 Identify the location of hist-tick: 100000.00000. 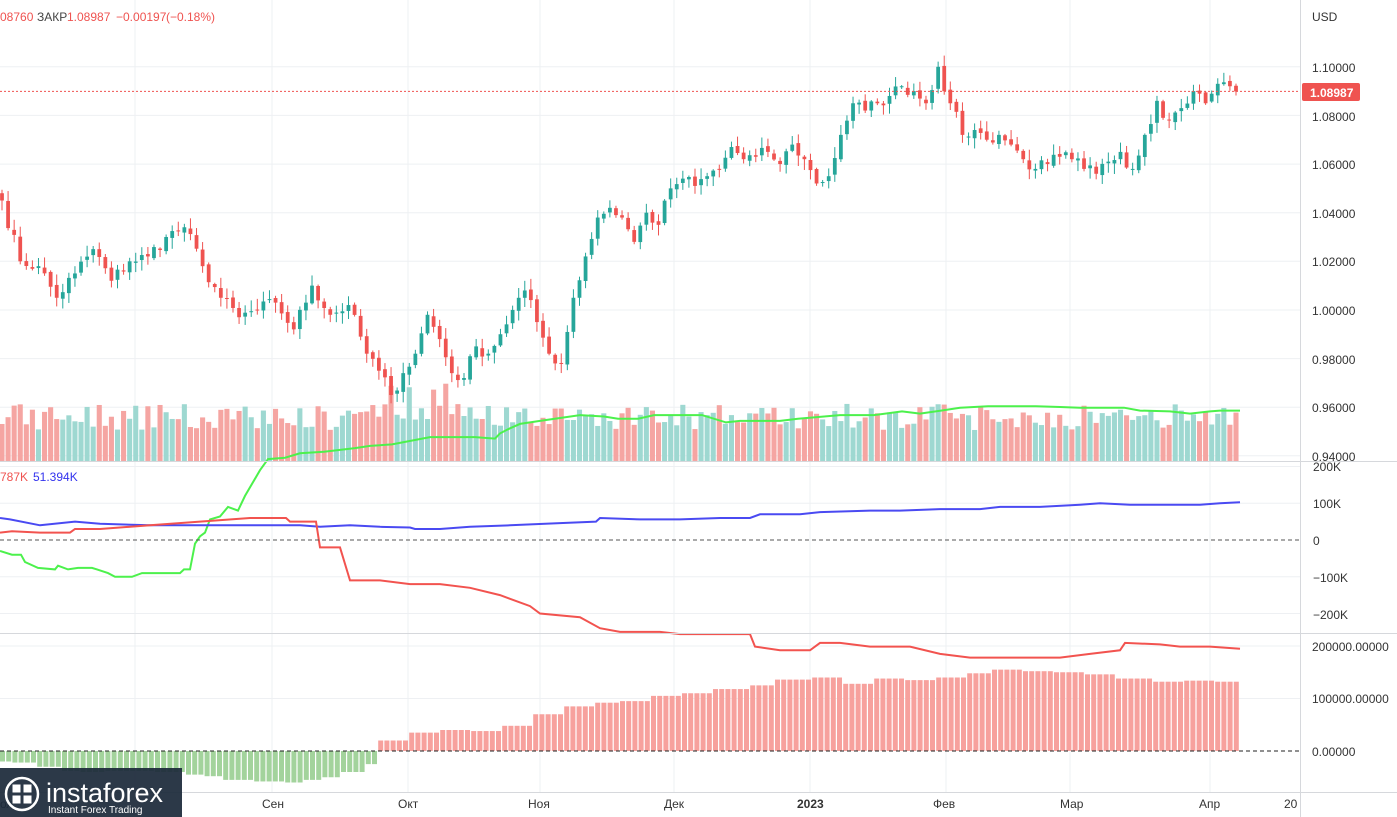
(1350, 699).